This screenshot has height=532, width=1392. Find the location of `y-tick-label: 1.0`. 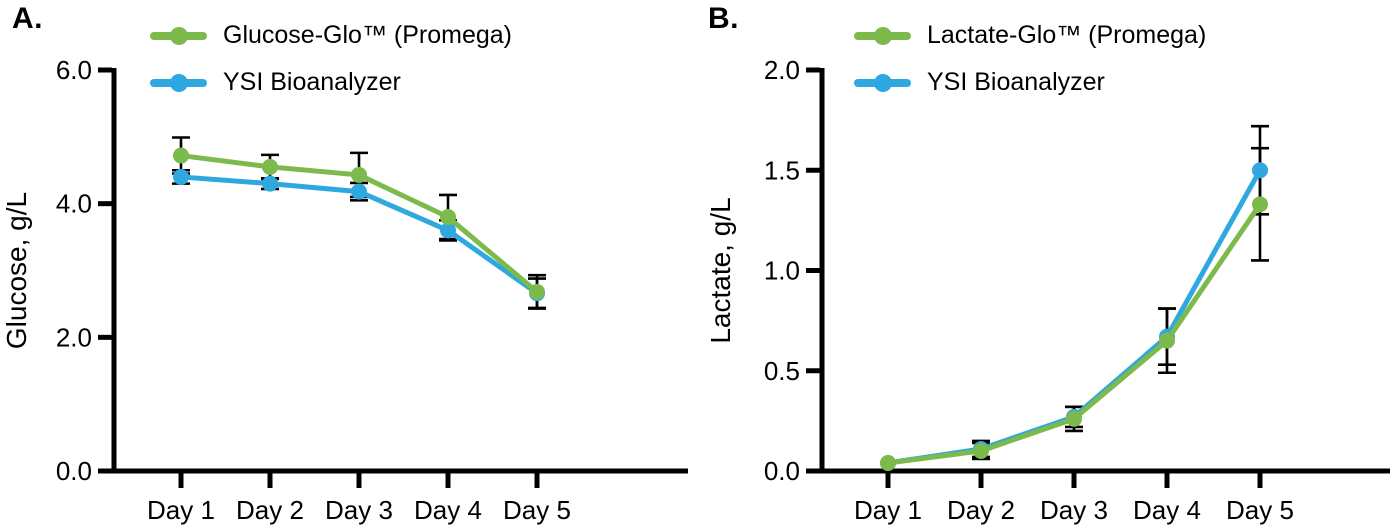

y-tick-label: 1.0 is located at coordinates (782, 271).